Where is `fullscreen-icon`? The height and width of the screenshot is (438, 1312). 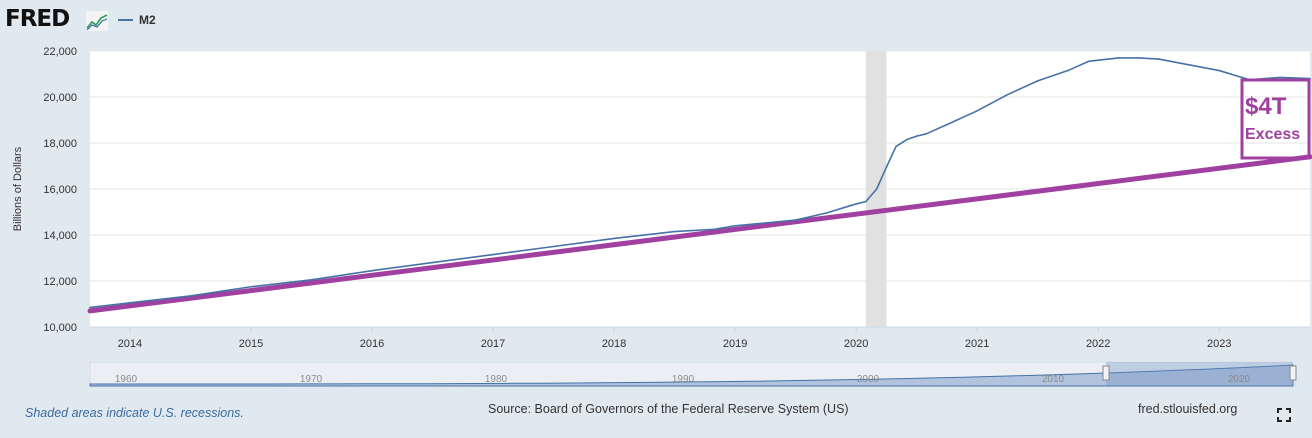 fullscreen-icon is located at coordinates (1284, 415).